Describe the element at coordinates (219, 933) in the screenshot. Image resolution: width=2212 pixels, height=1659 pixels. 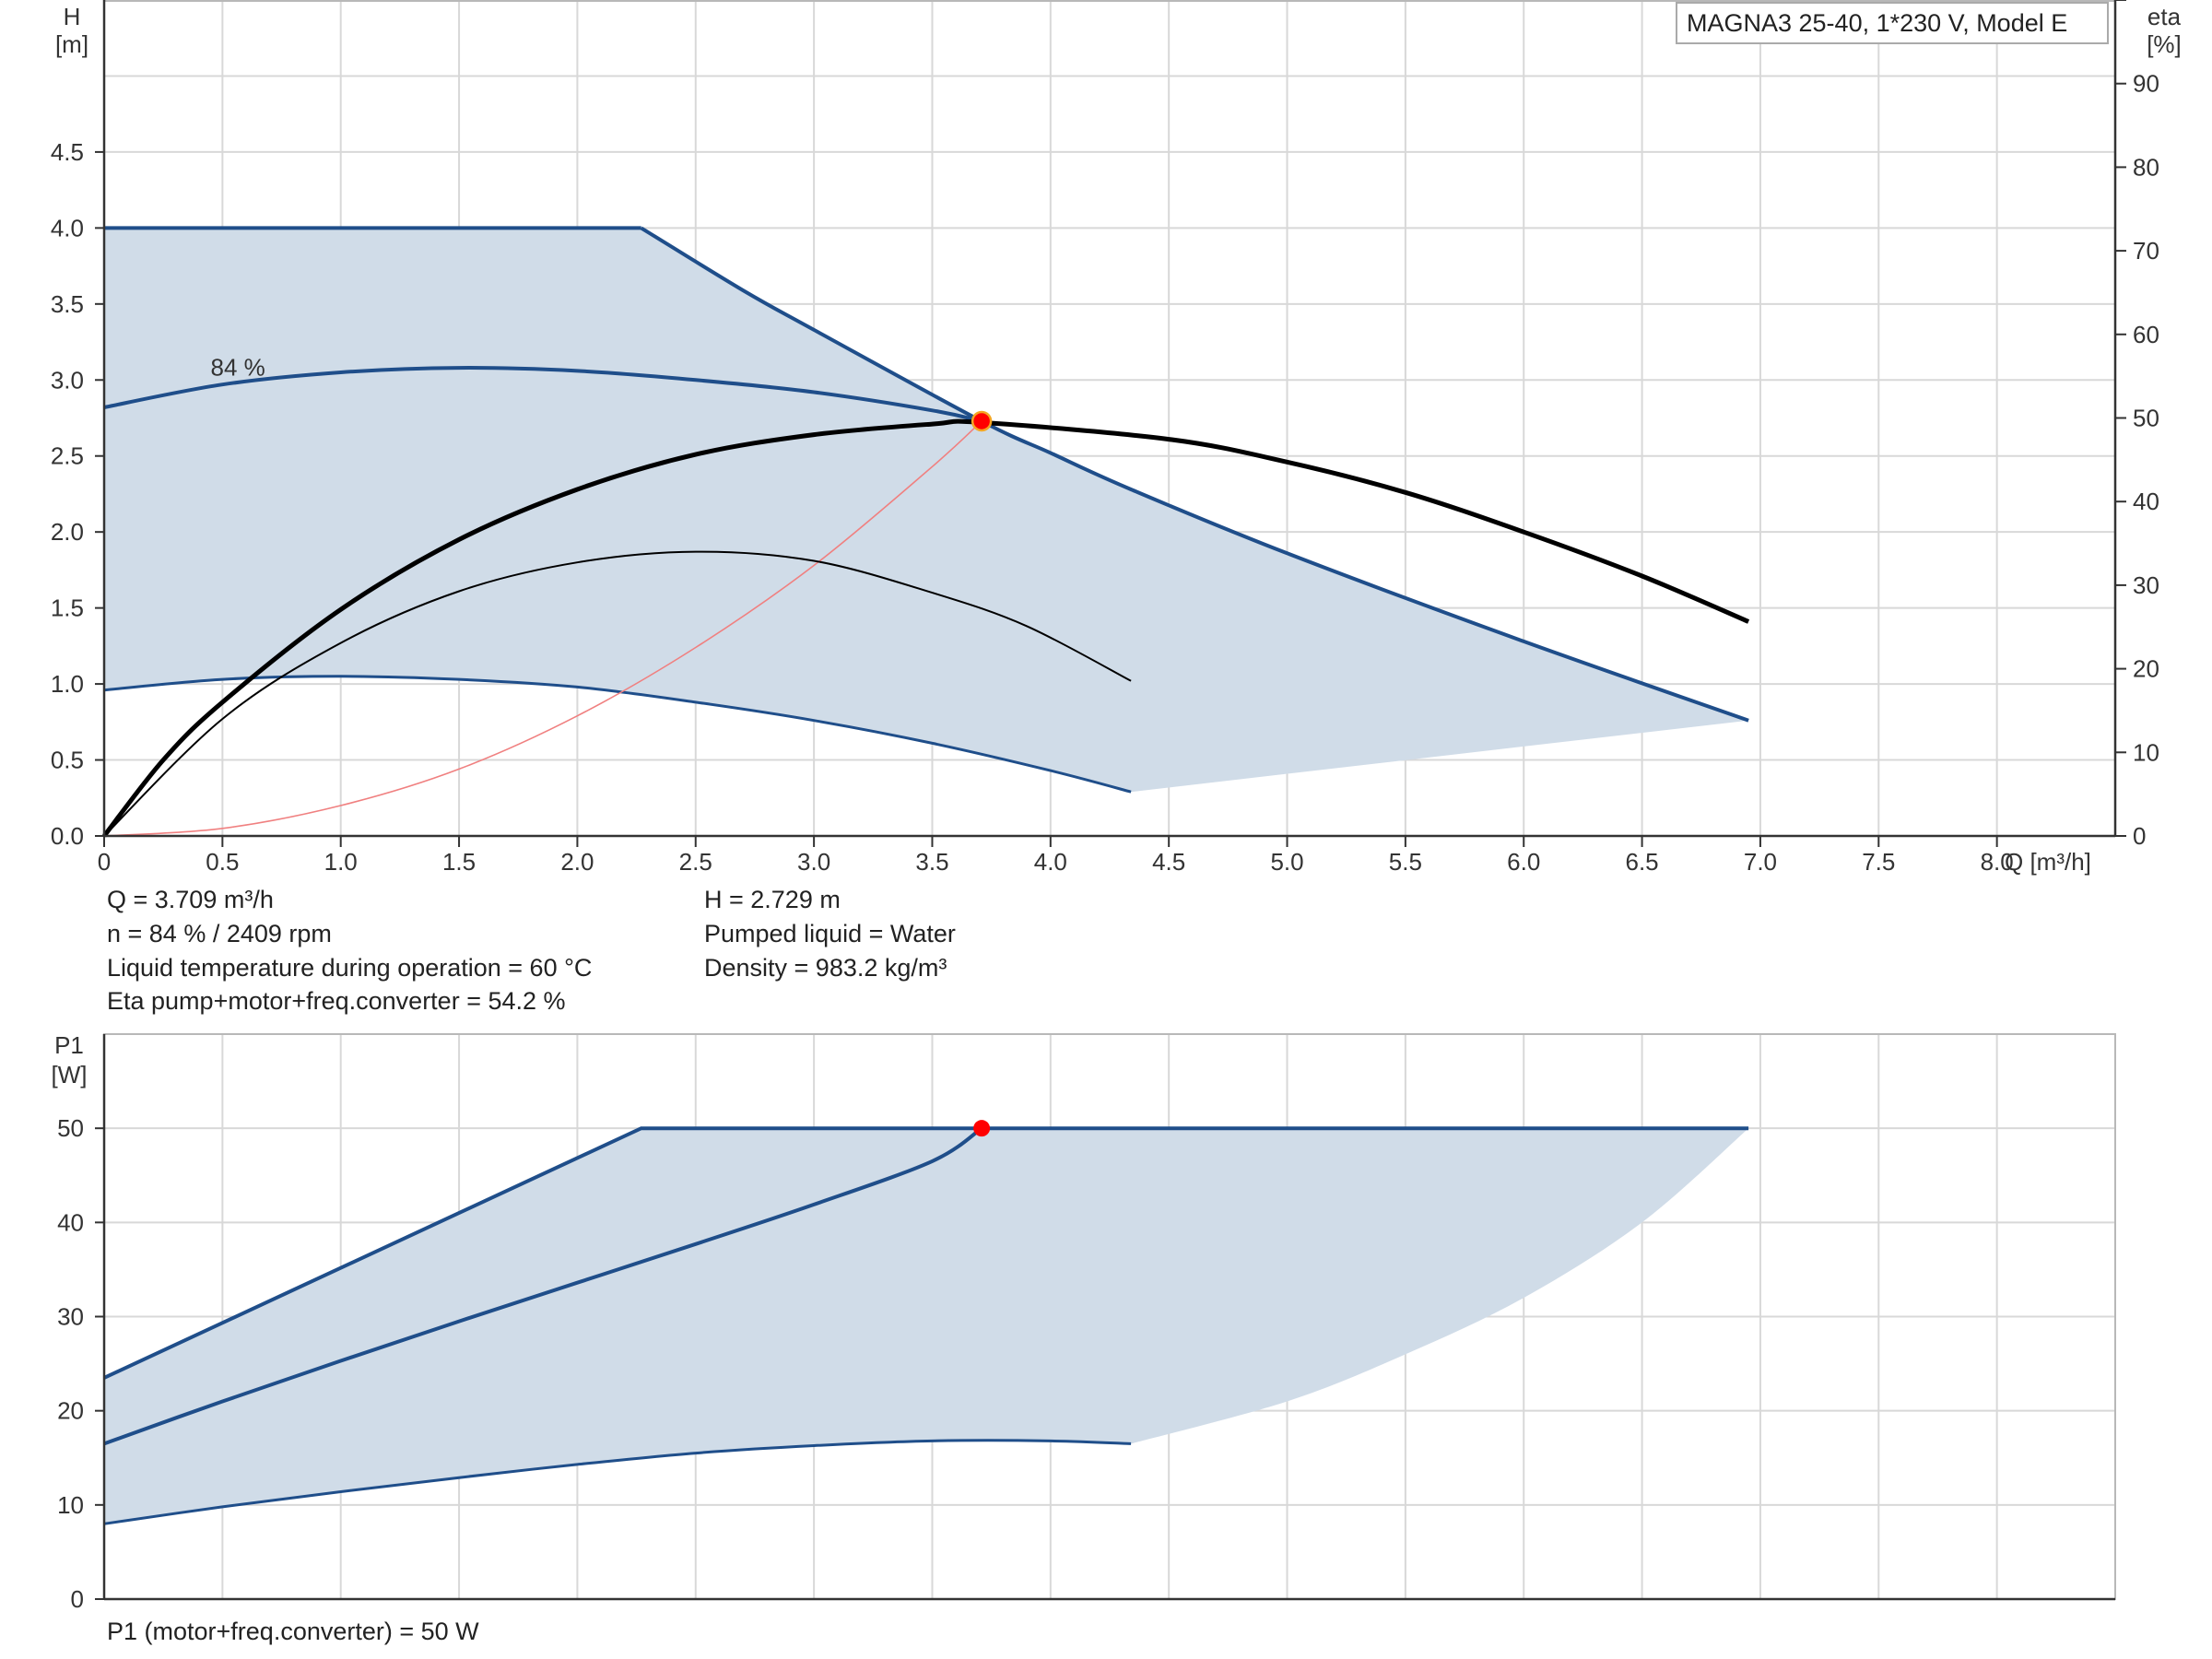
I see `info-speed: n = 84 % / 2409 rpm` at that location.